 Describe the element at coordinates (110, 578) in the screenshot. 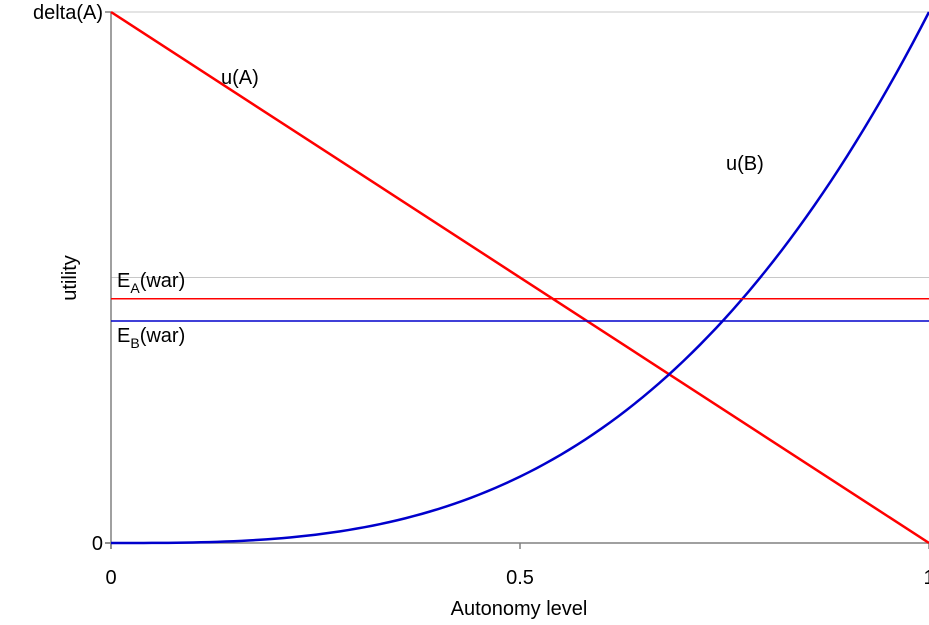

I see `x-tick-label-0: 0` at that location.